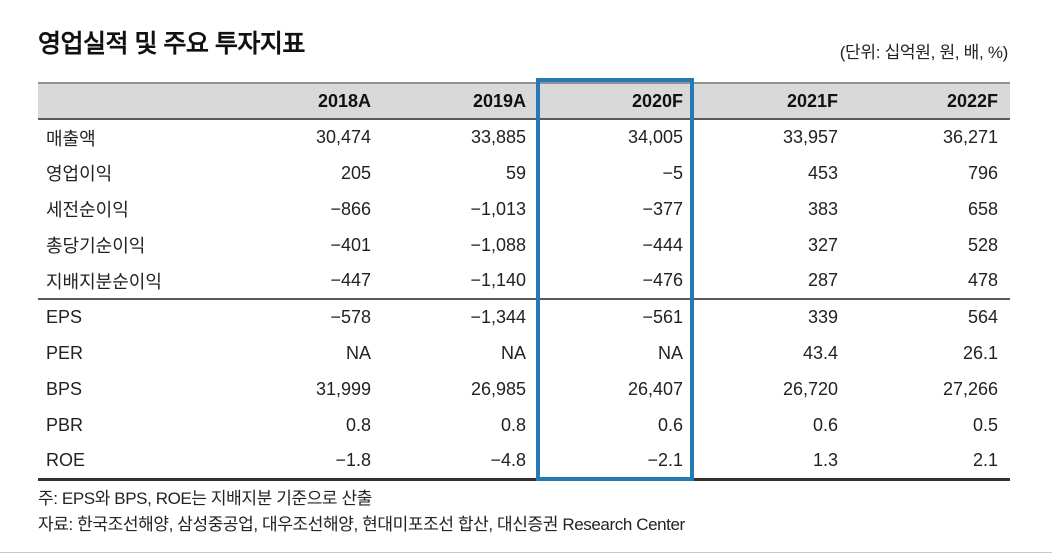 Image resolution: width=1052 pixels, height=557 pixels. Describe the element at coordinates (64, 388) in the screenshot. I see `row-label: BPS` at that location.